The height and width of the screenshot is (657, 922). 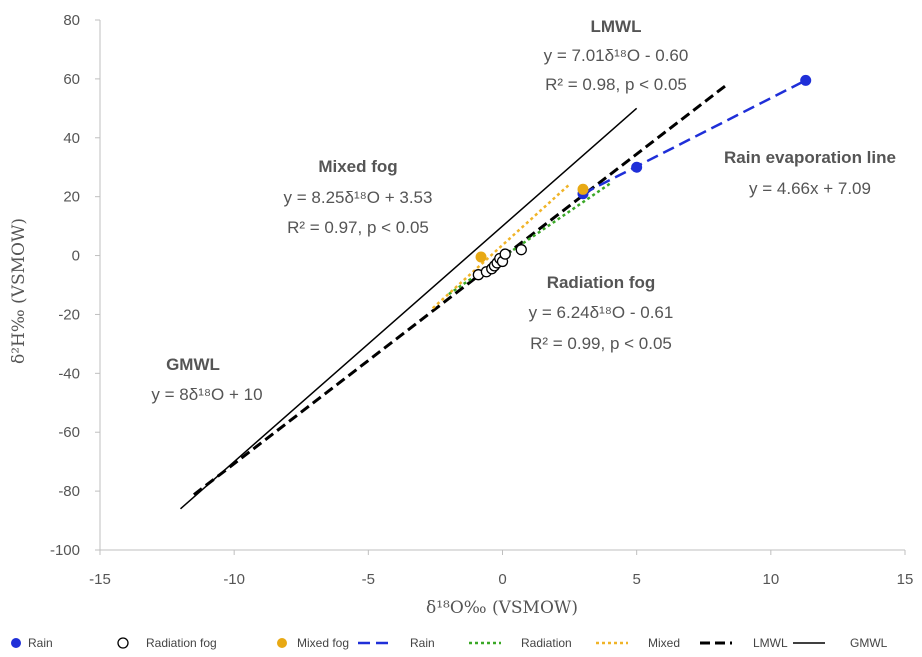 What do you see at coordinates (16, 643) in the screenshot?
I see `legend-0-marker` at bounding box center [16, 643].